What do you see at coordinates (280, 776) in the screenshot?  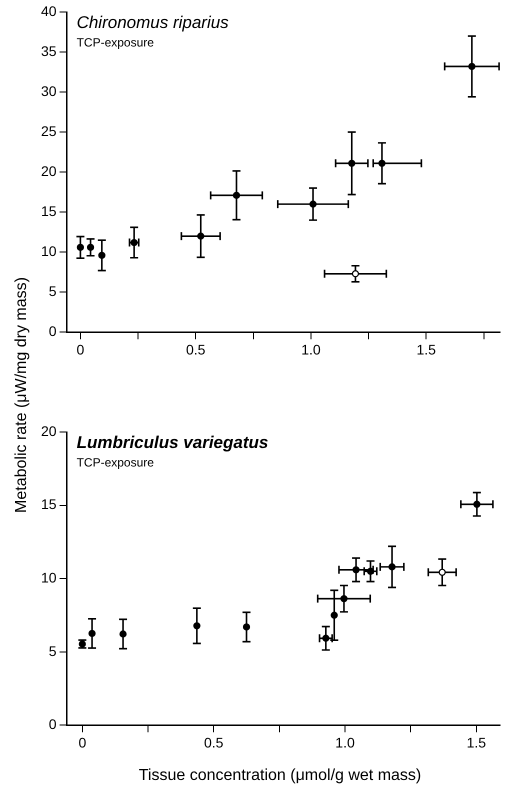 I see `x-axis-title: Tissue concentration (μmol/g wet mass)` at bounding box center [280, 776].